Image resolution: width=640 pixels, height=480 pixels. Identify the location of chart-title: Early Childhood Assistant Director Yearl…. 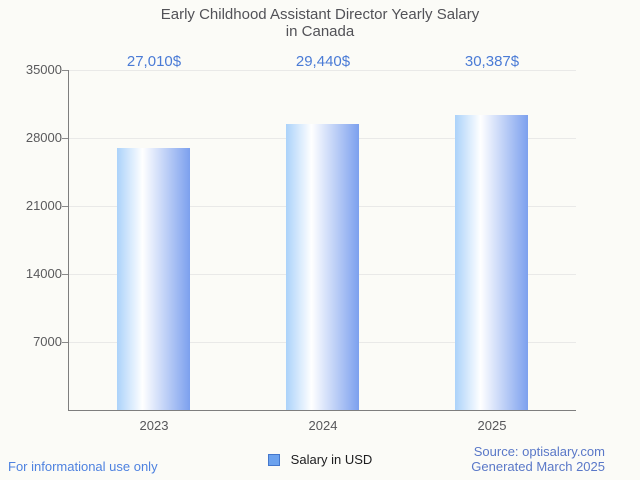
(320, 23).